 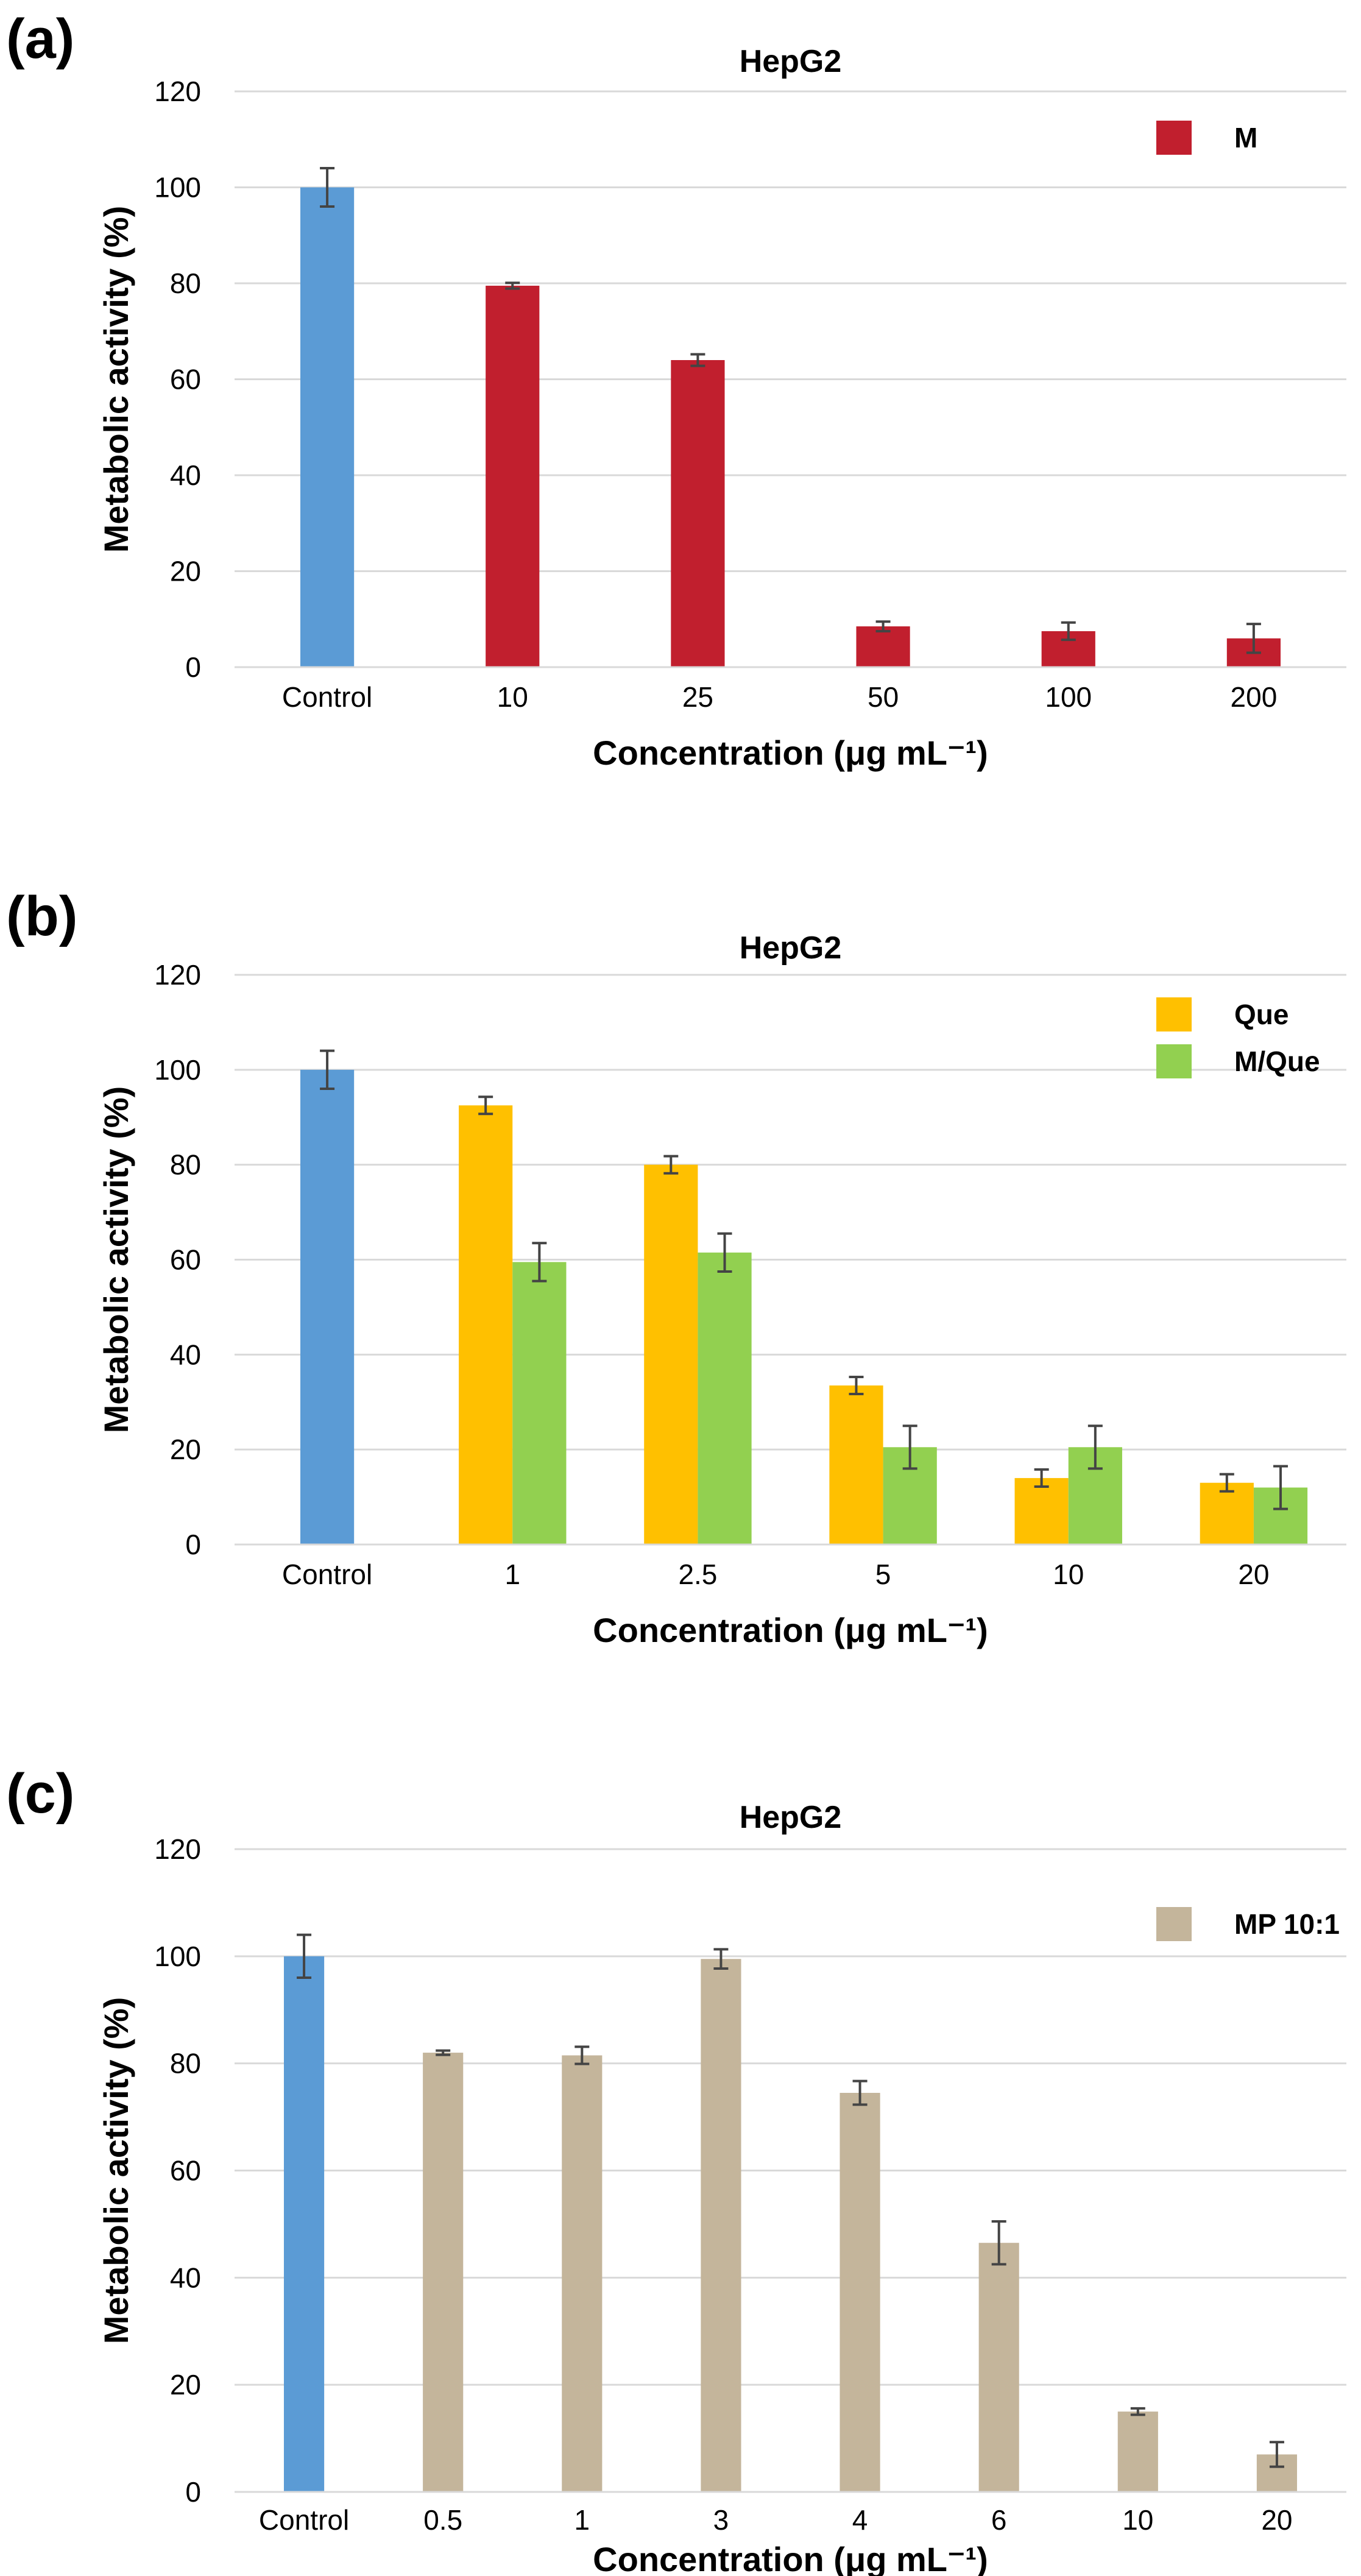 I want to click on x-tick-label: 4, so click(x=860, y=2520).